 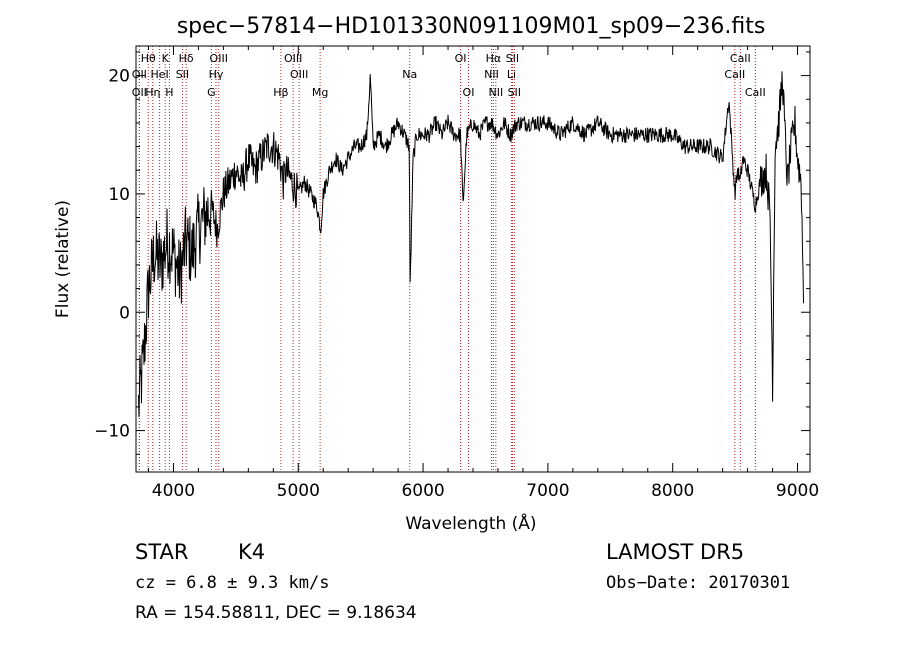 I want to click on line-label: HeI, so click(x=159, y=74).